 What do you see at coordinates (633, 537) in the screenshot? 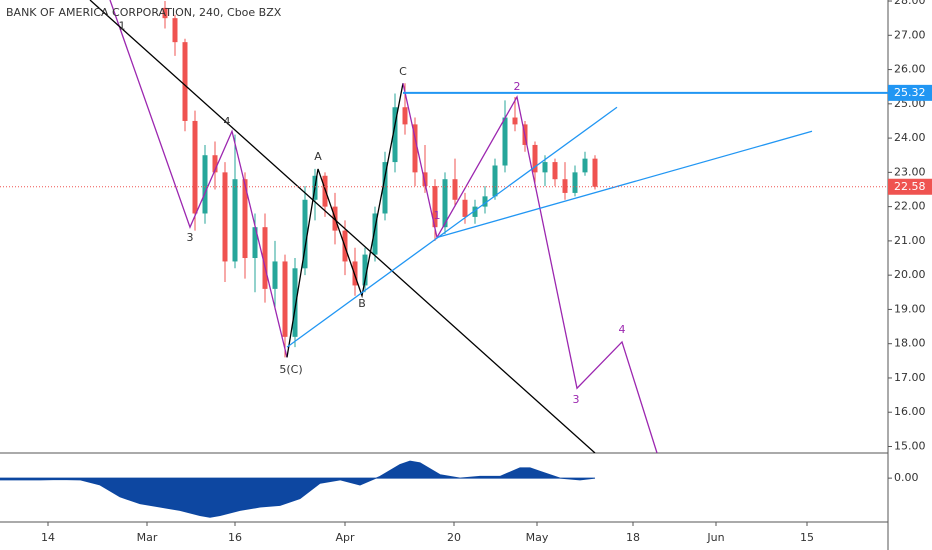
I see `x-tick-label: 18` at bounding box center [633, 537].